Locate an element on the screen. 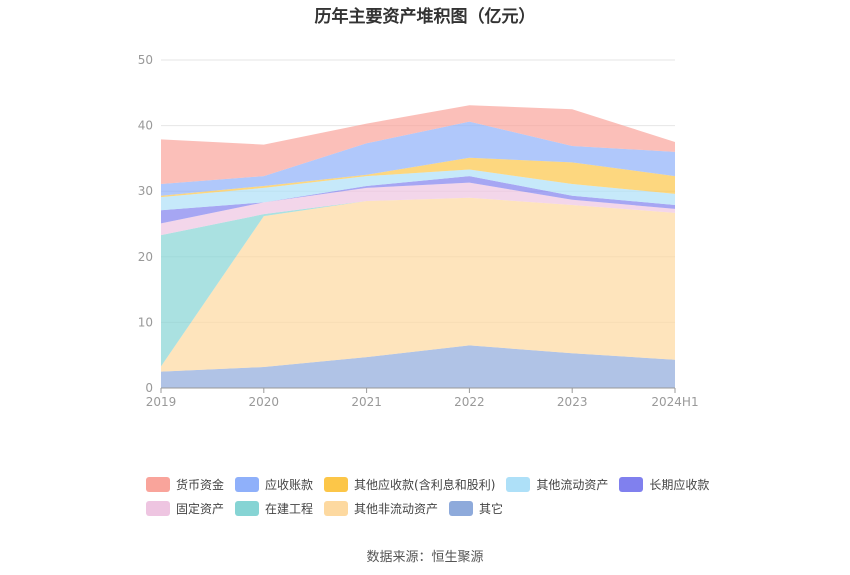 This screenshot has width=850, height=575. y-tick-label: 50 is located at coordinates (145, 60).